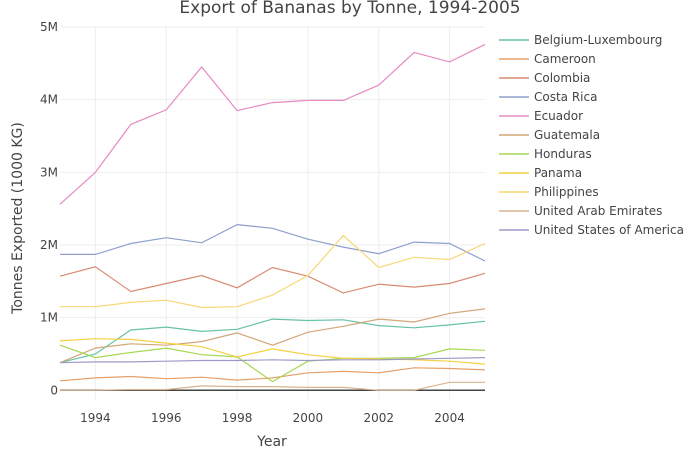  What do you see at coordinates (237, 418) in the screenshot?
I see `x-tick-label: 1998` at bounding box center [237, 418].